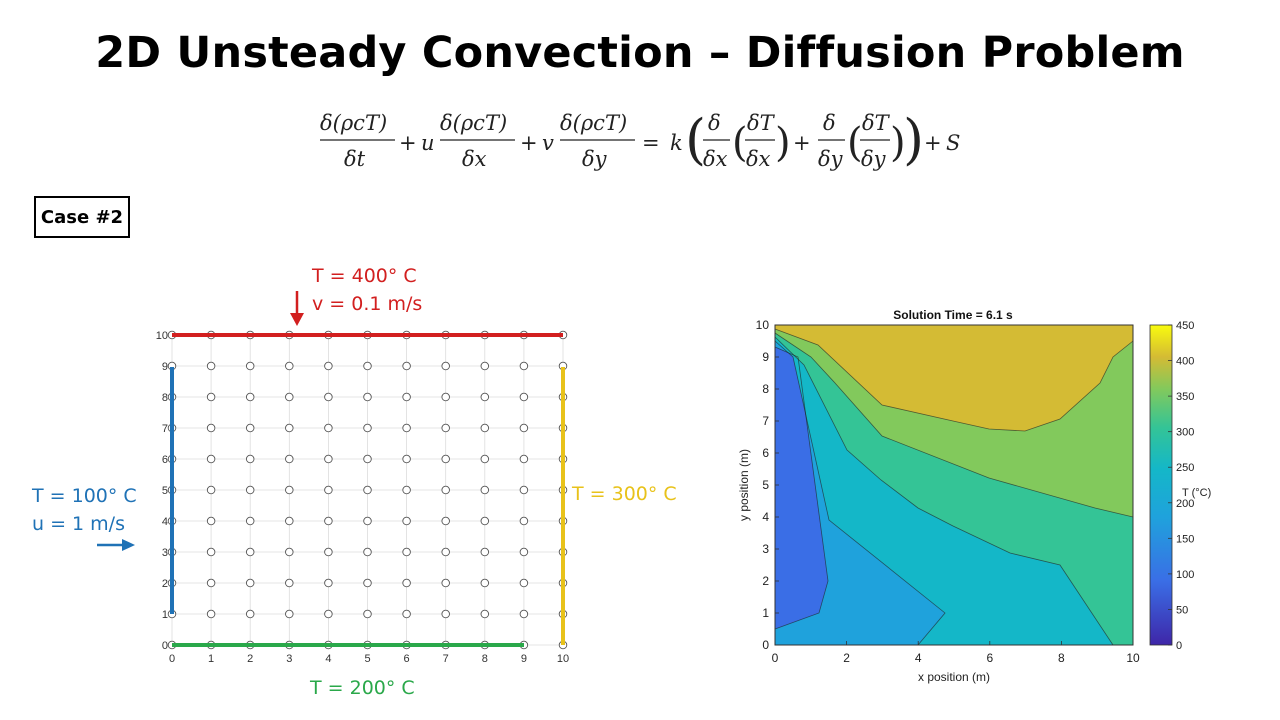  What do you see at coordinates (165, 398) in the screenshot?
I see `mesh-y-tick: 8` at bounding box center [165, 398].